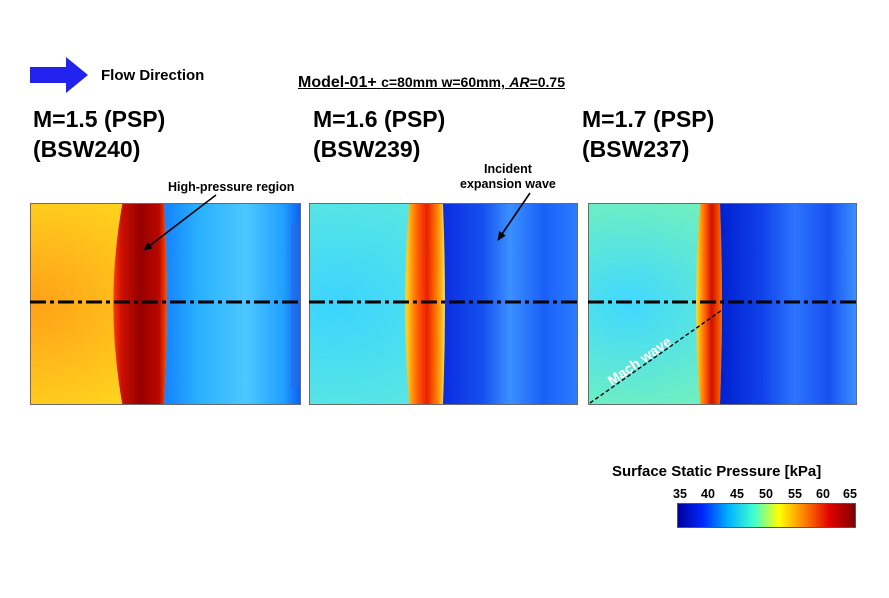  Describe the element at coordinates (823, 494) in the screenshot. I see `colorbar-tick-60: 60` at that location.